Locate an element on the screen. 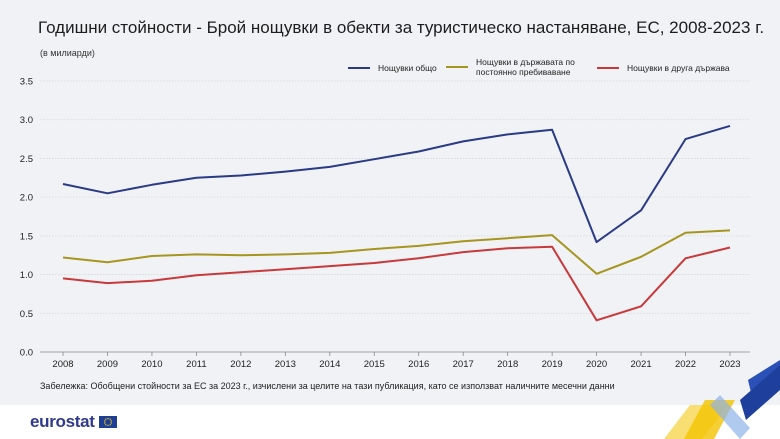 The height and width of the screenshot is (439, 780). eu-flag-icon is located at coordinates (107, 422).